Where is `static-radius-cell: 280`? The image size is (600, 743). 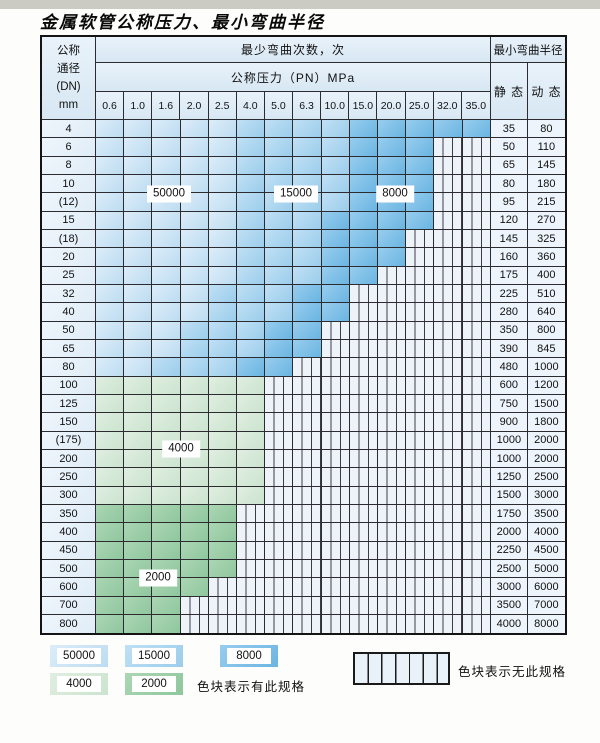
static-radius-cell: 280 is located at coordinates (509, 312).